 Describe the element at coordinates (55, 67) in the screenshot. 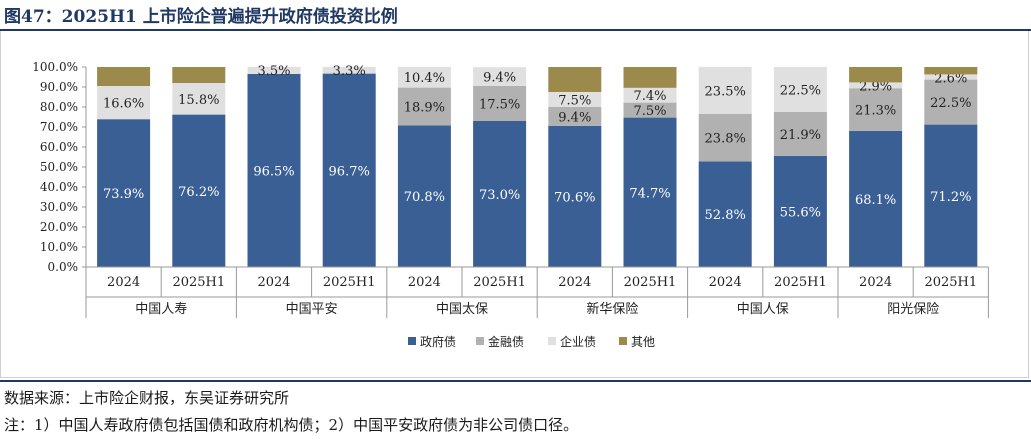

I see `y-tick-label: 100.0%` at that location.